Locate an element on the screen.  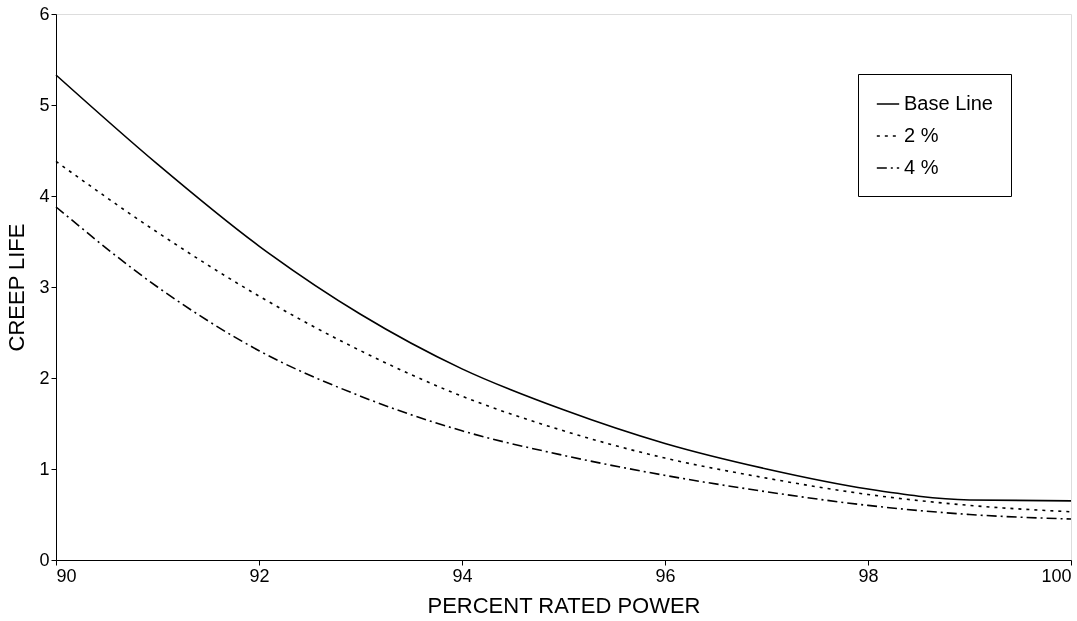
y-tick-label: 5 is located at coordinates (44, 104).